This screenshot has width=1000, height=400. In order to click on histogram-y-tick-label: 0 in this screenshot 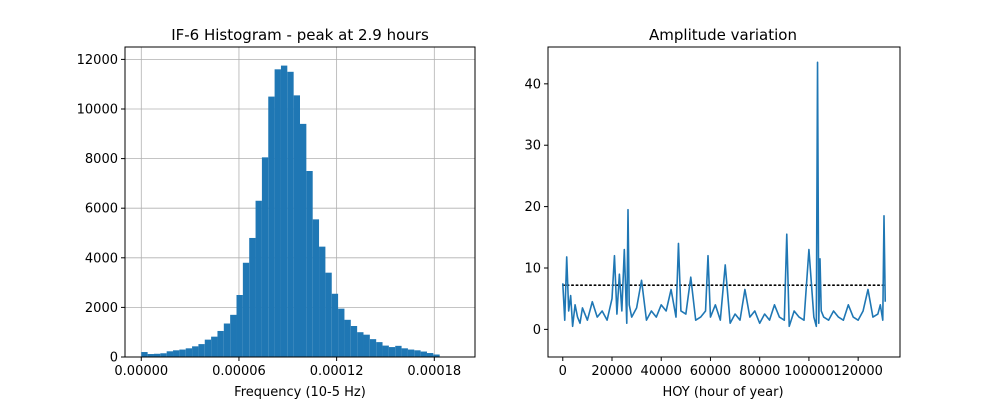, I will do `click(114, 358)`.